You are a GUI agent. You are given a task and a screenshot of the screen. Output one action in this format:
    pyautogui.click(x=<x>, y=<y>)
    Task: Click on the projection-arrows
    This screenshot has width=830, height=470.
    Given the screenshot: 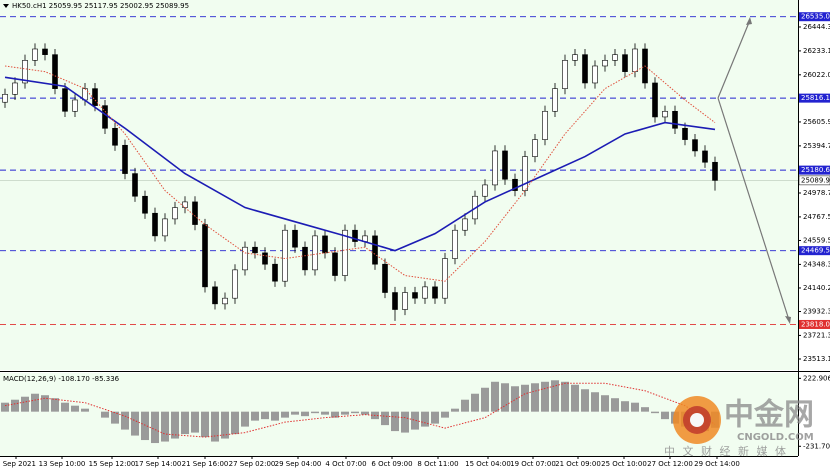 What is the action you would take?
    pyautogui.click(x=754, y=170)
    